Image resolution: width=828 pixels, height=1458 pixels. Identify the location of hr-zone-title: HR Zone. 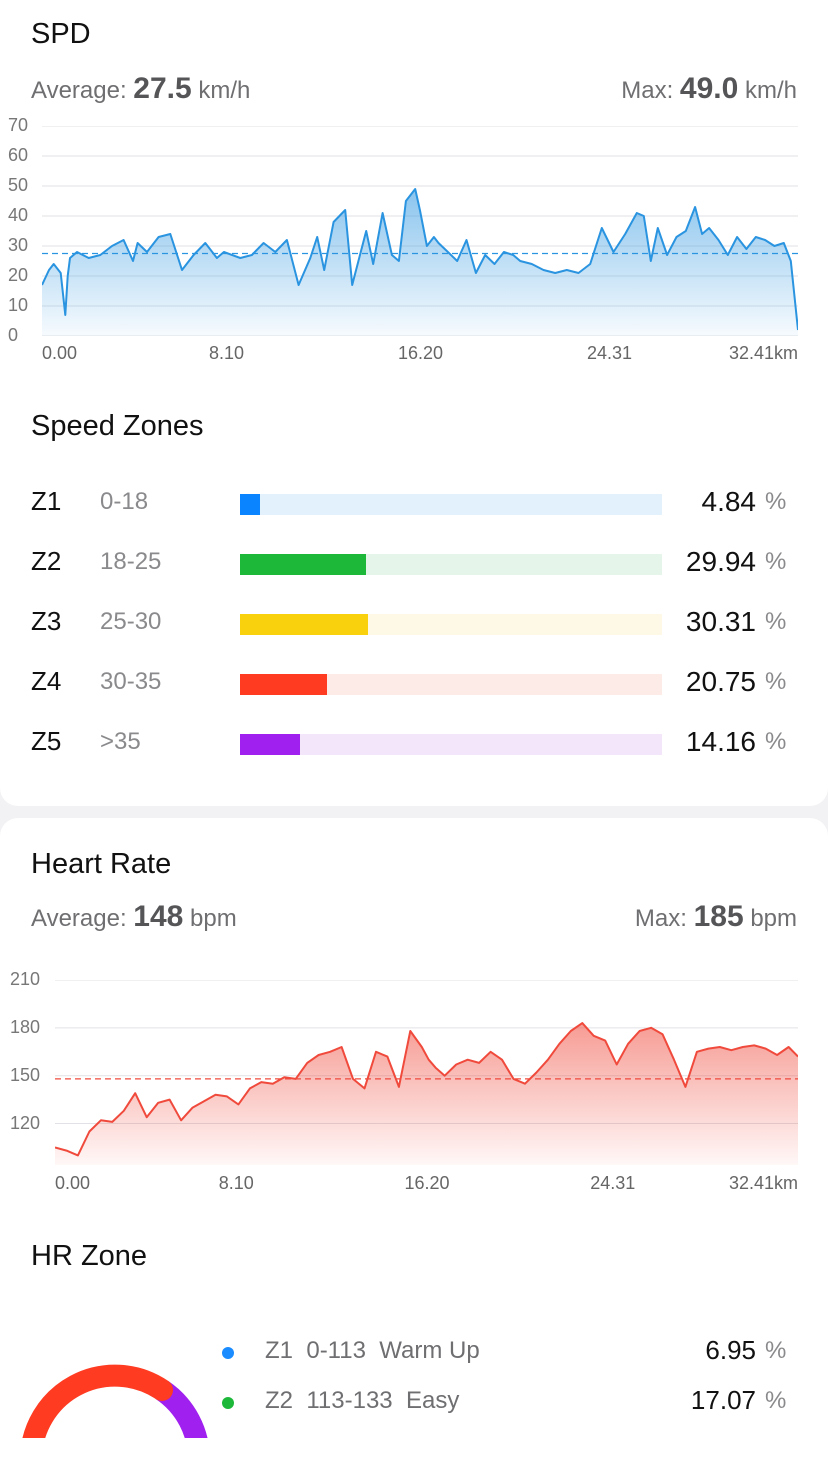
(89, 1256).